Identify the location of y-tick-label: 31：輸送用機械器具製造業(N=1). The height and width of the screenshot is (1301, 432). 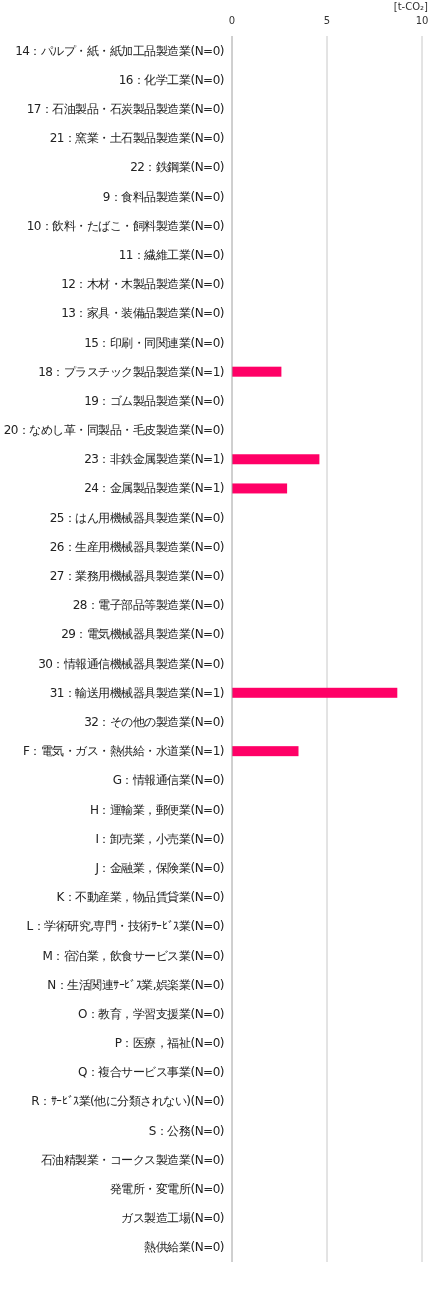
(136, 692).